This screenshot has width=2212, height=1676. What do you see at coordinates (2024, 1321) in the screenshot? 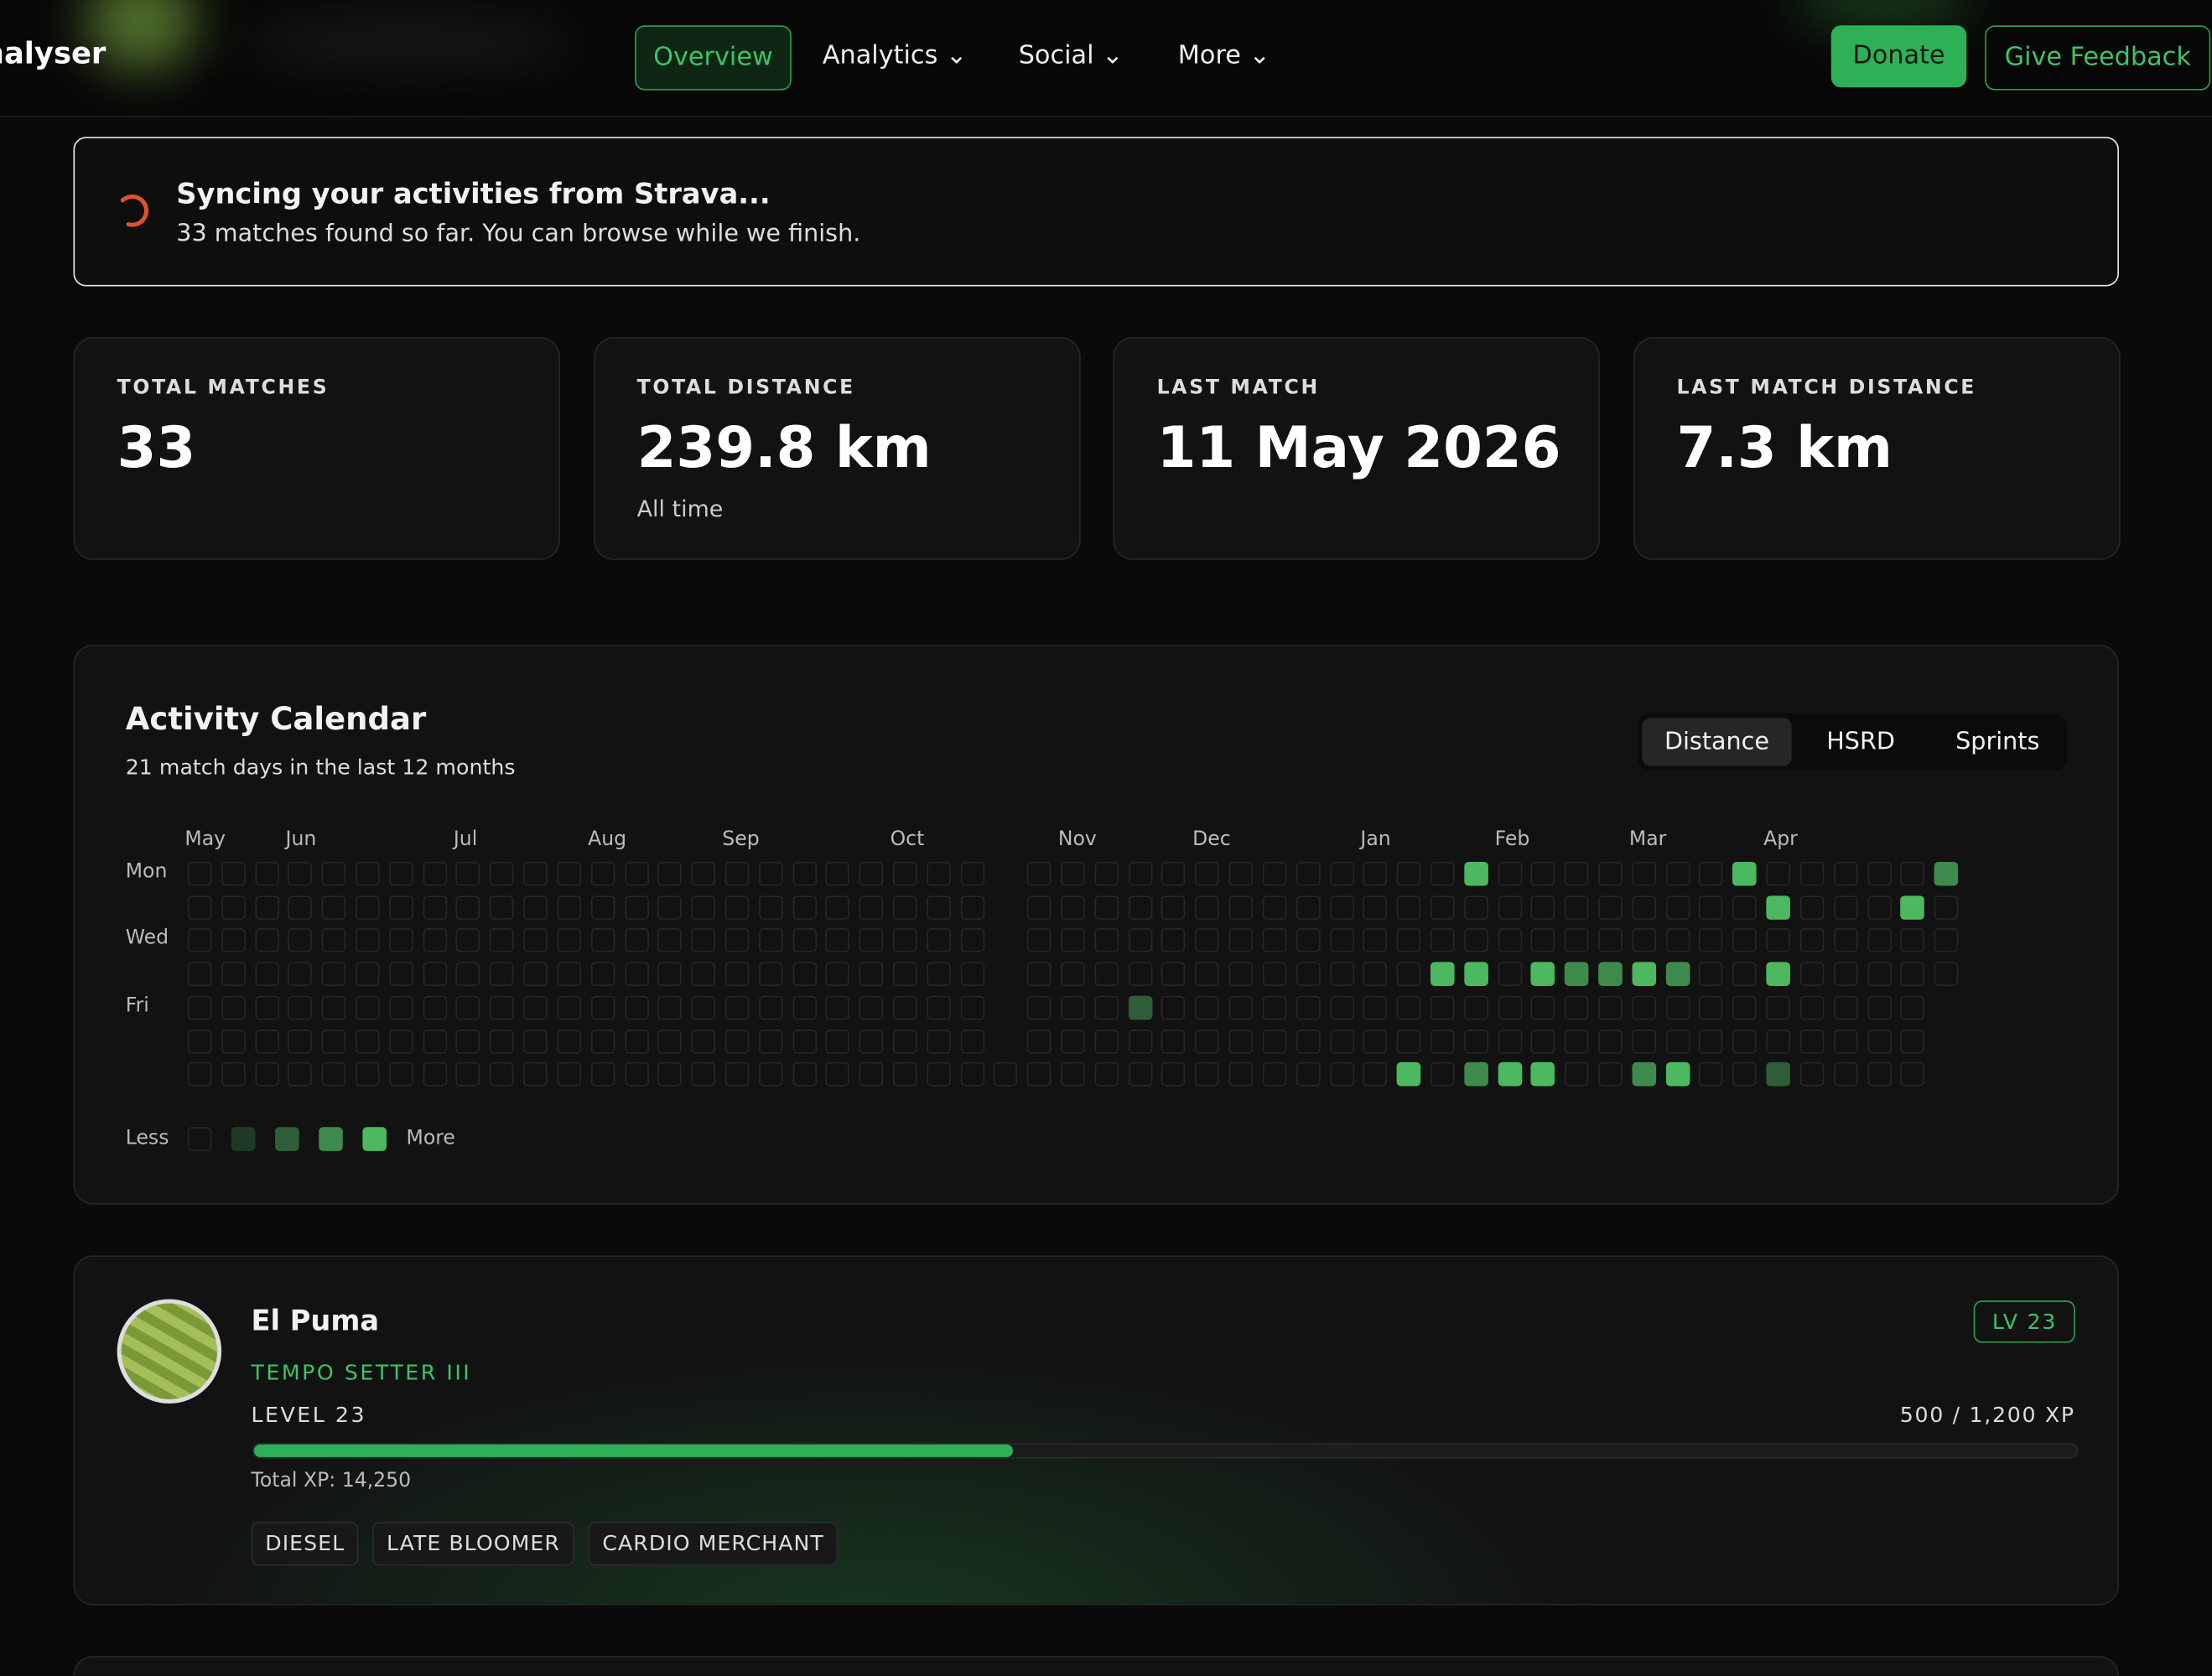
I see `level-badge: LV 23` at bounding box center [2024, 1321].